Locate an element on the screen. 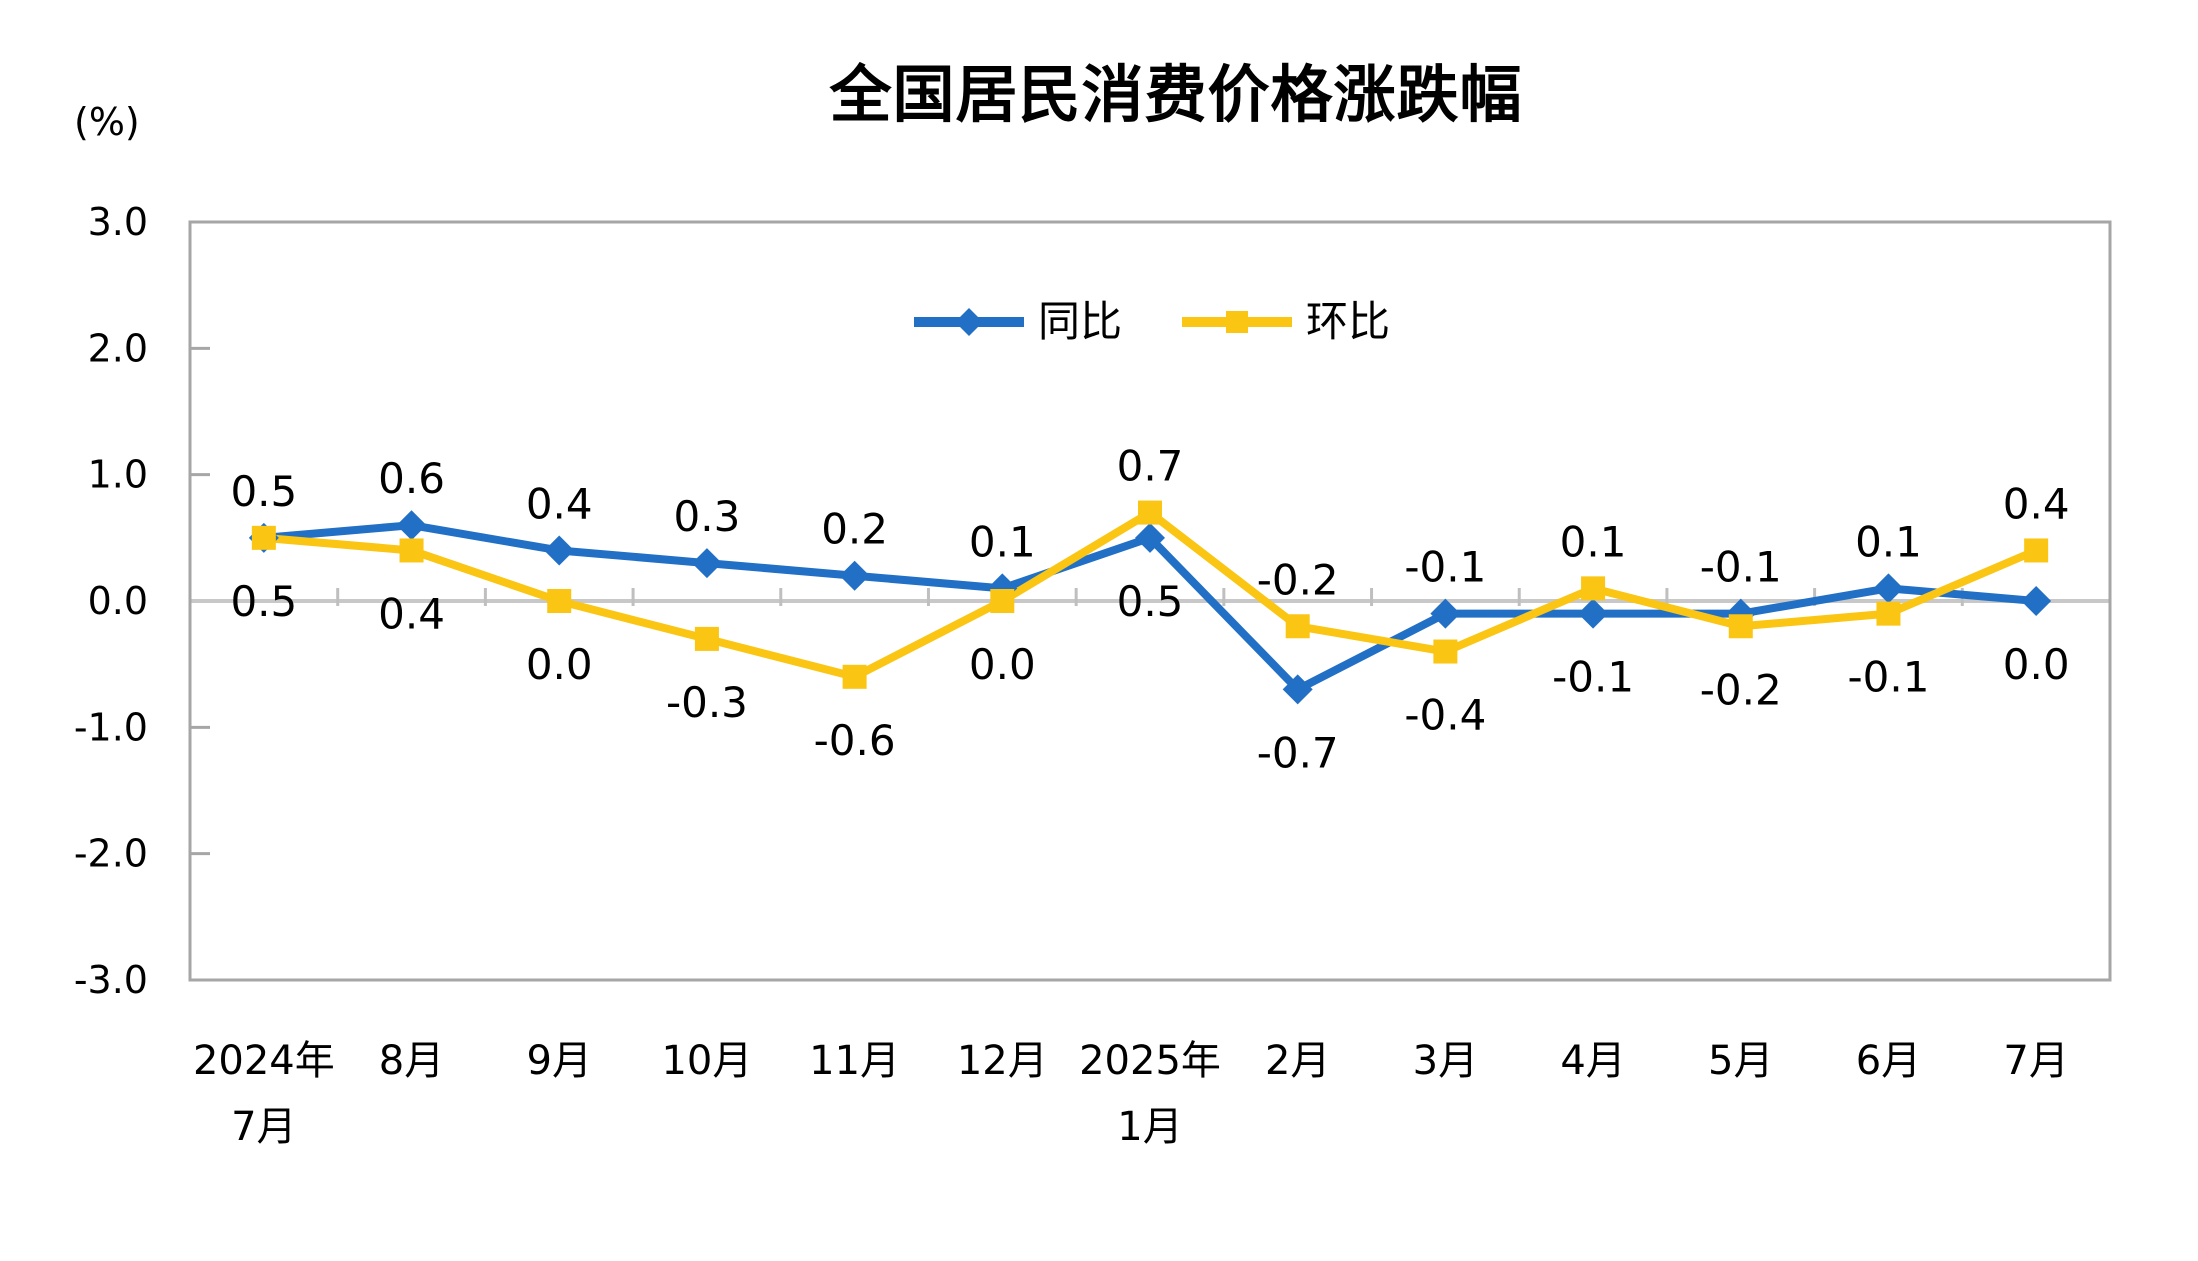 The image size is (2198, 1261). legend-swatch-diamond is located at coordinates (968, 322).